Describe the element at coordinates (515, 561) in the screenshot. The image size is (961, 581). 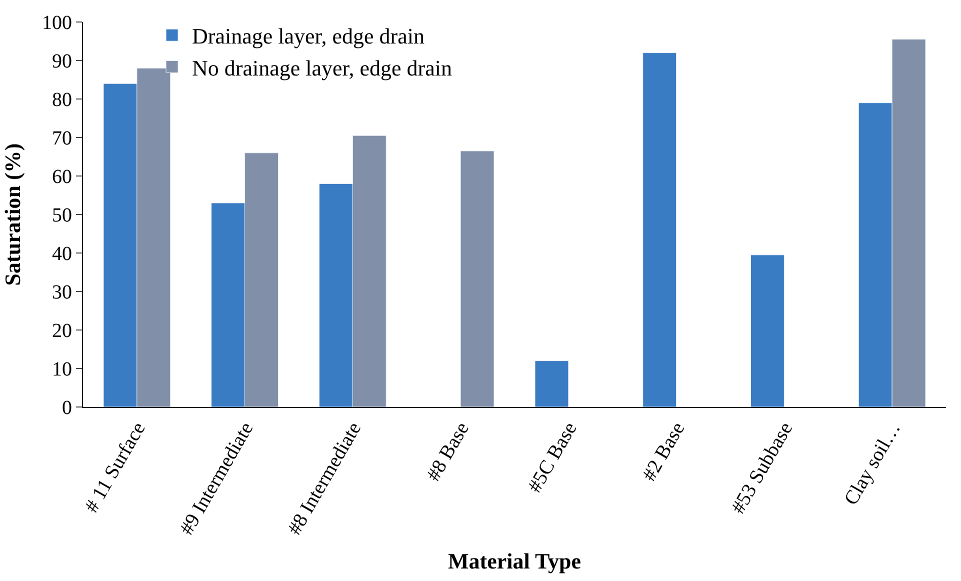
I see `x-axis-title: Material Type` at that location.